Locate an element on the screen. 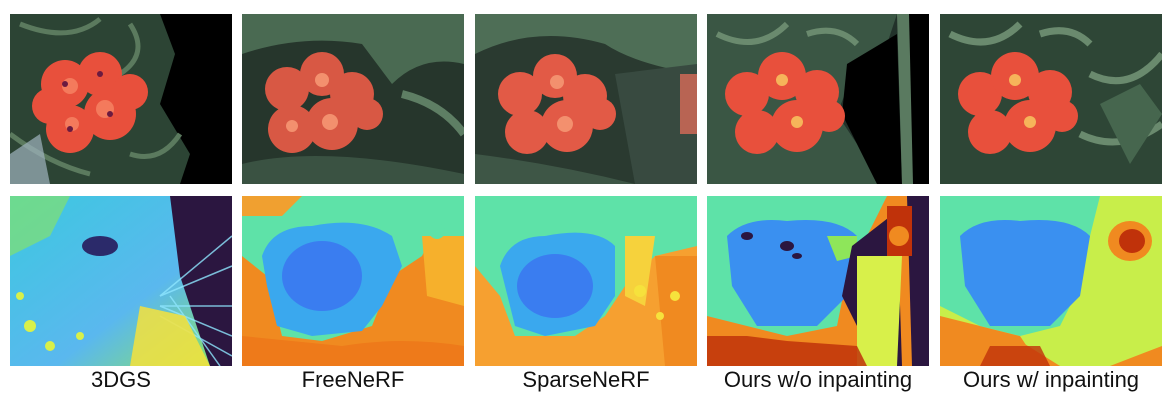 This screenshot has width=1172, height=402. rgb-render-freenerf is located at coordinates (353, 99).